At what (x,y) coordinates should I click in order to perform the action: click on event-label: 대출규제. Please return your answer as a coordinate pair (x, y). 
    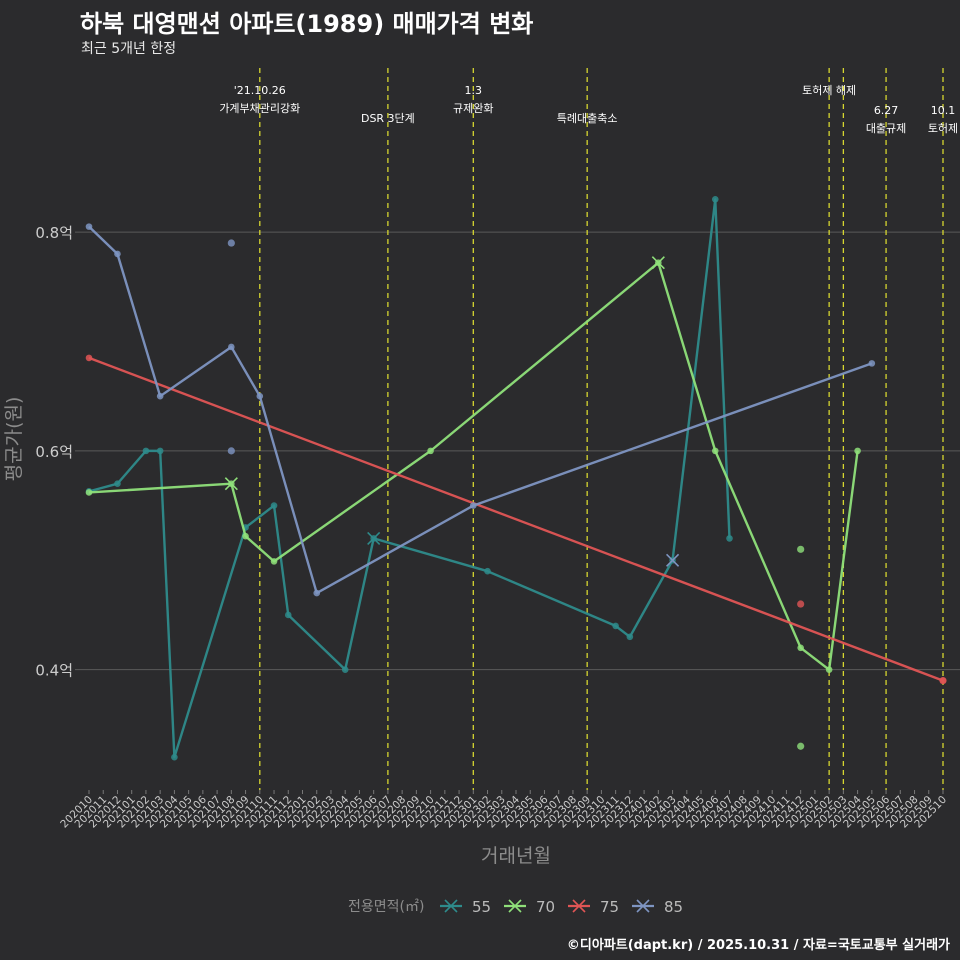
    Looking at the image, I should click on (886, 128).